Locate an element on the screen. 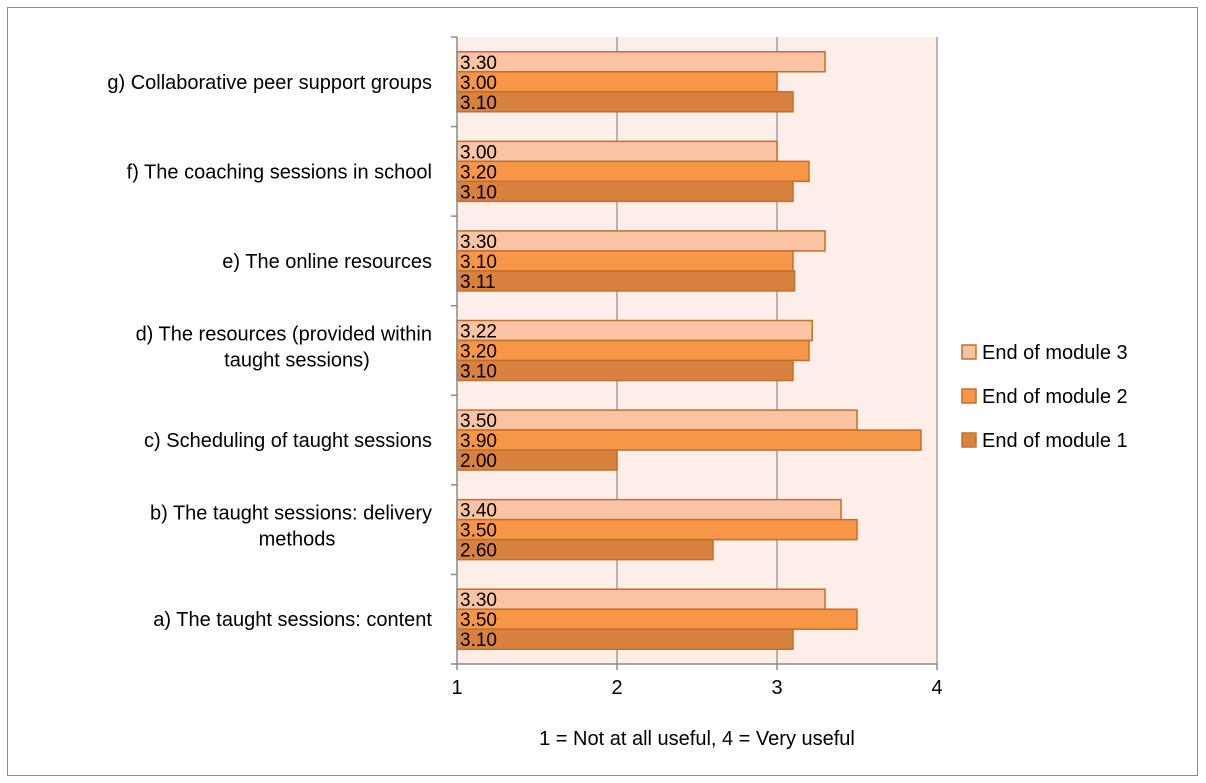 This screenshot has width=1206, height=783. data-label-cat3-series0: 3.10 is located at coordinates (478, 372).